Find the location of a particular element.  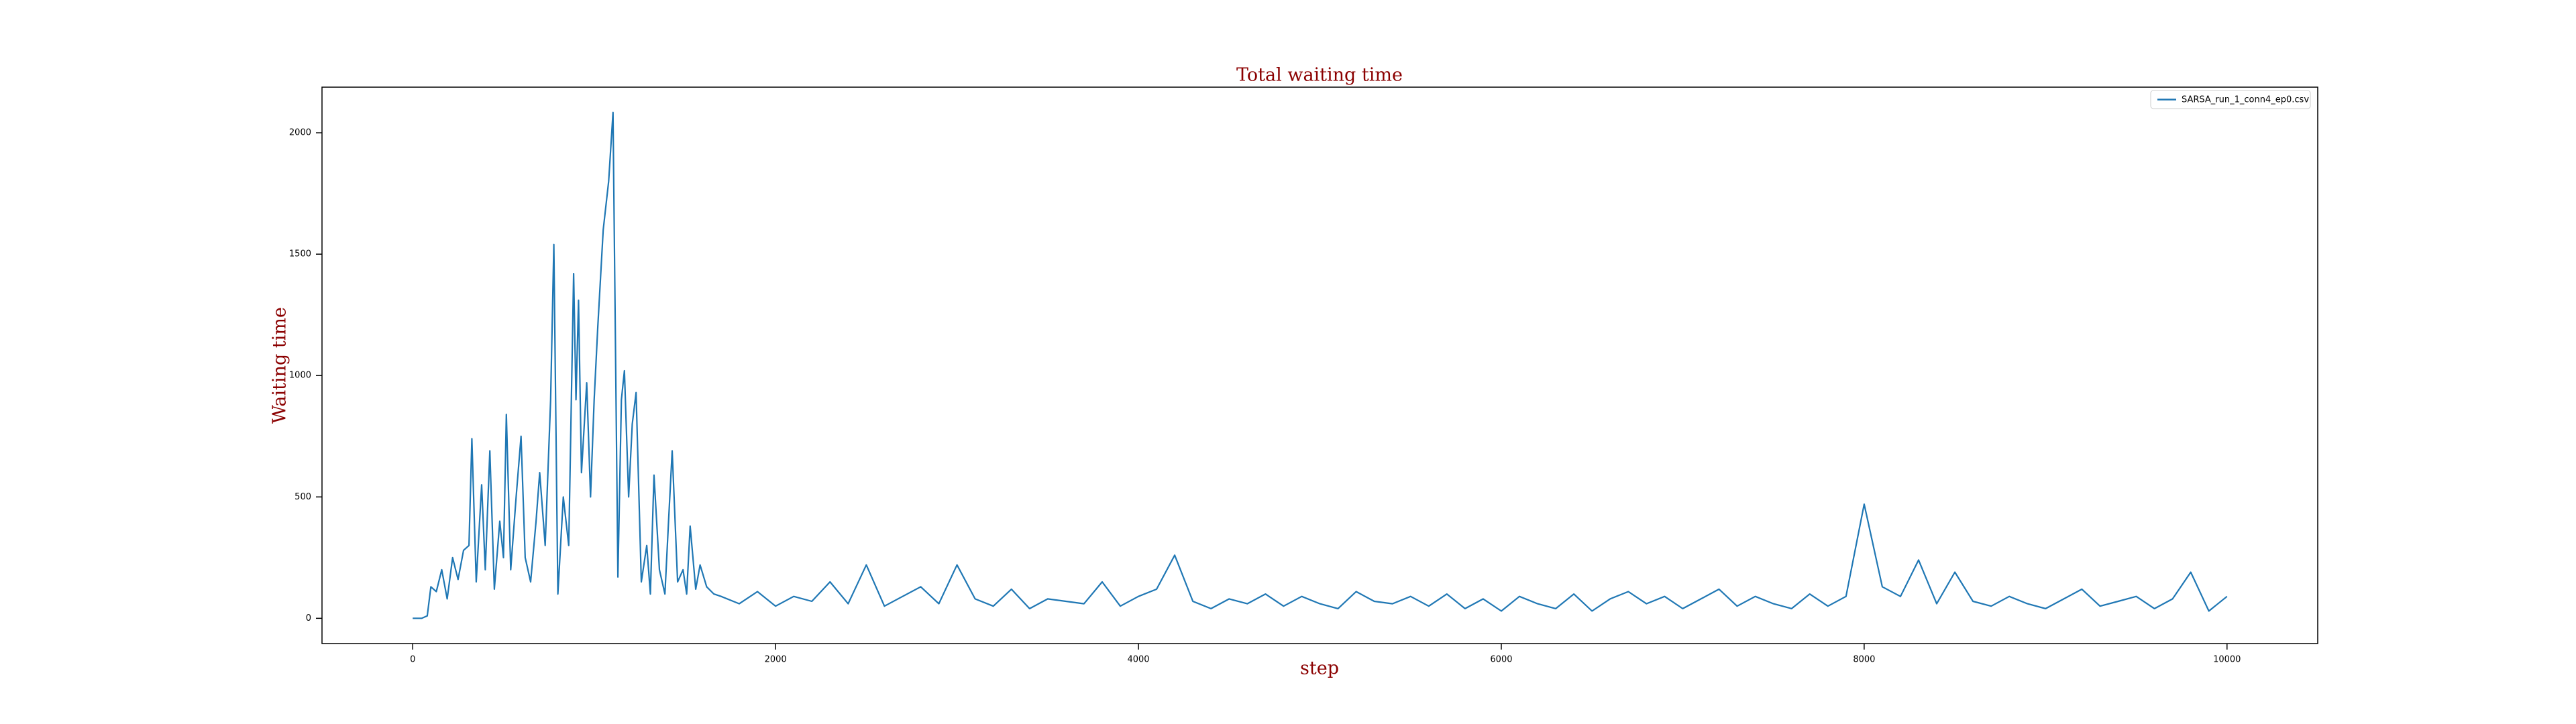

y-tick-label: 1000 is located at coordinates (300, 376).